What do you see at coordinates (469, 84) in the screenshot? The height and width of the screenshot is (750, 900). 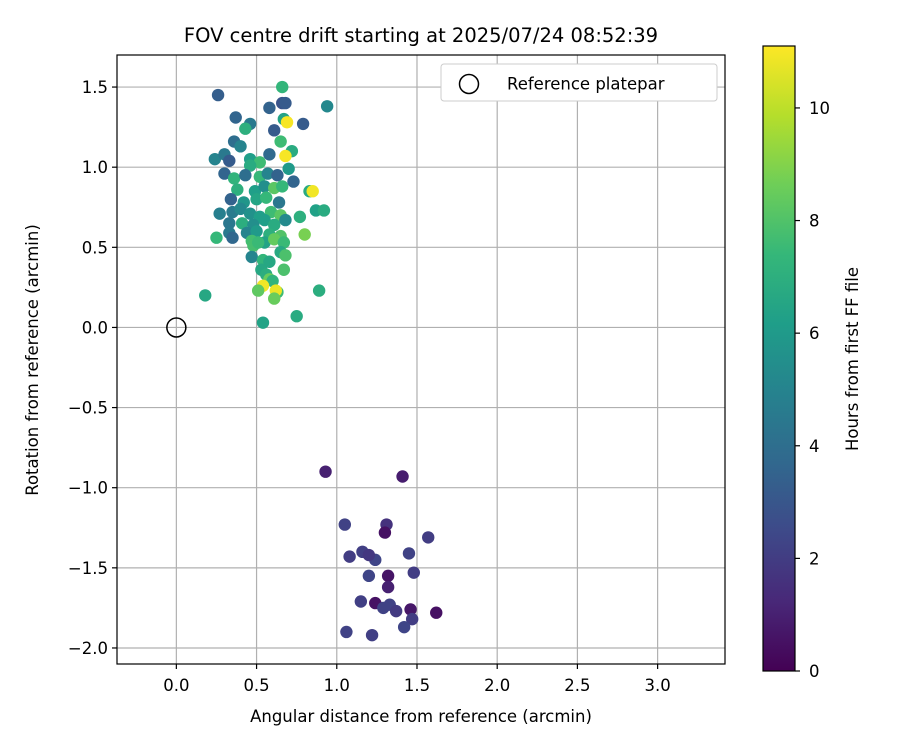 I see `legend-marker-icon` at bounding box center [469, 84].